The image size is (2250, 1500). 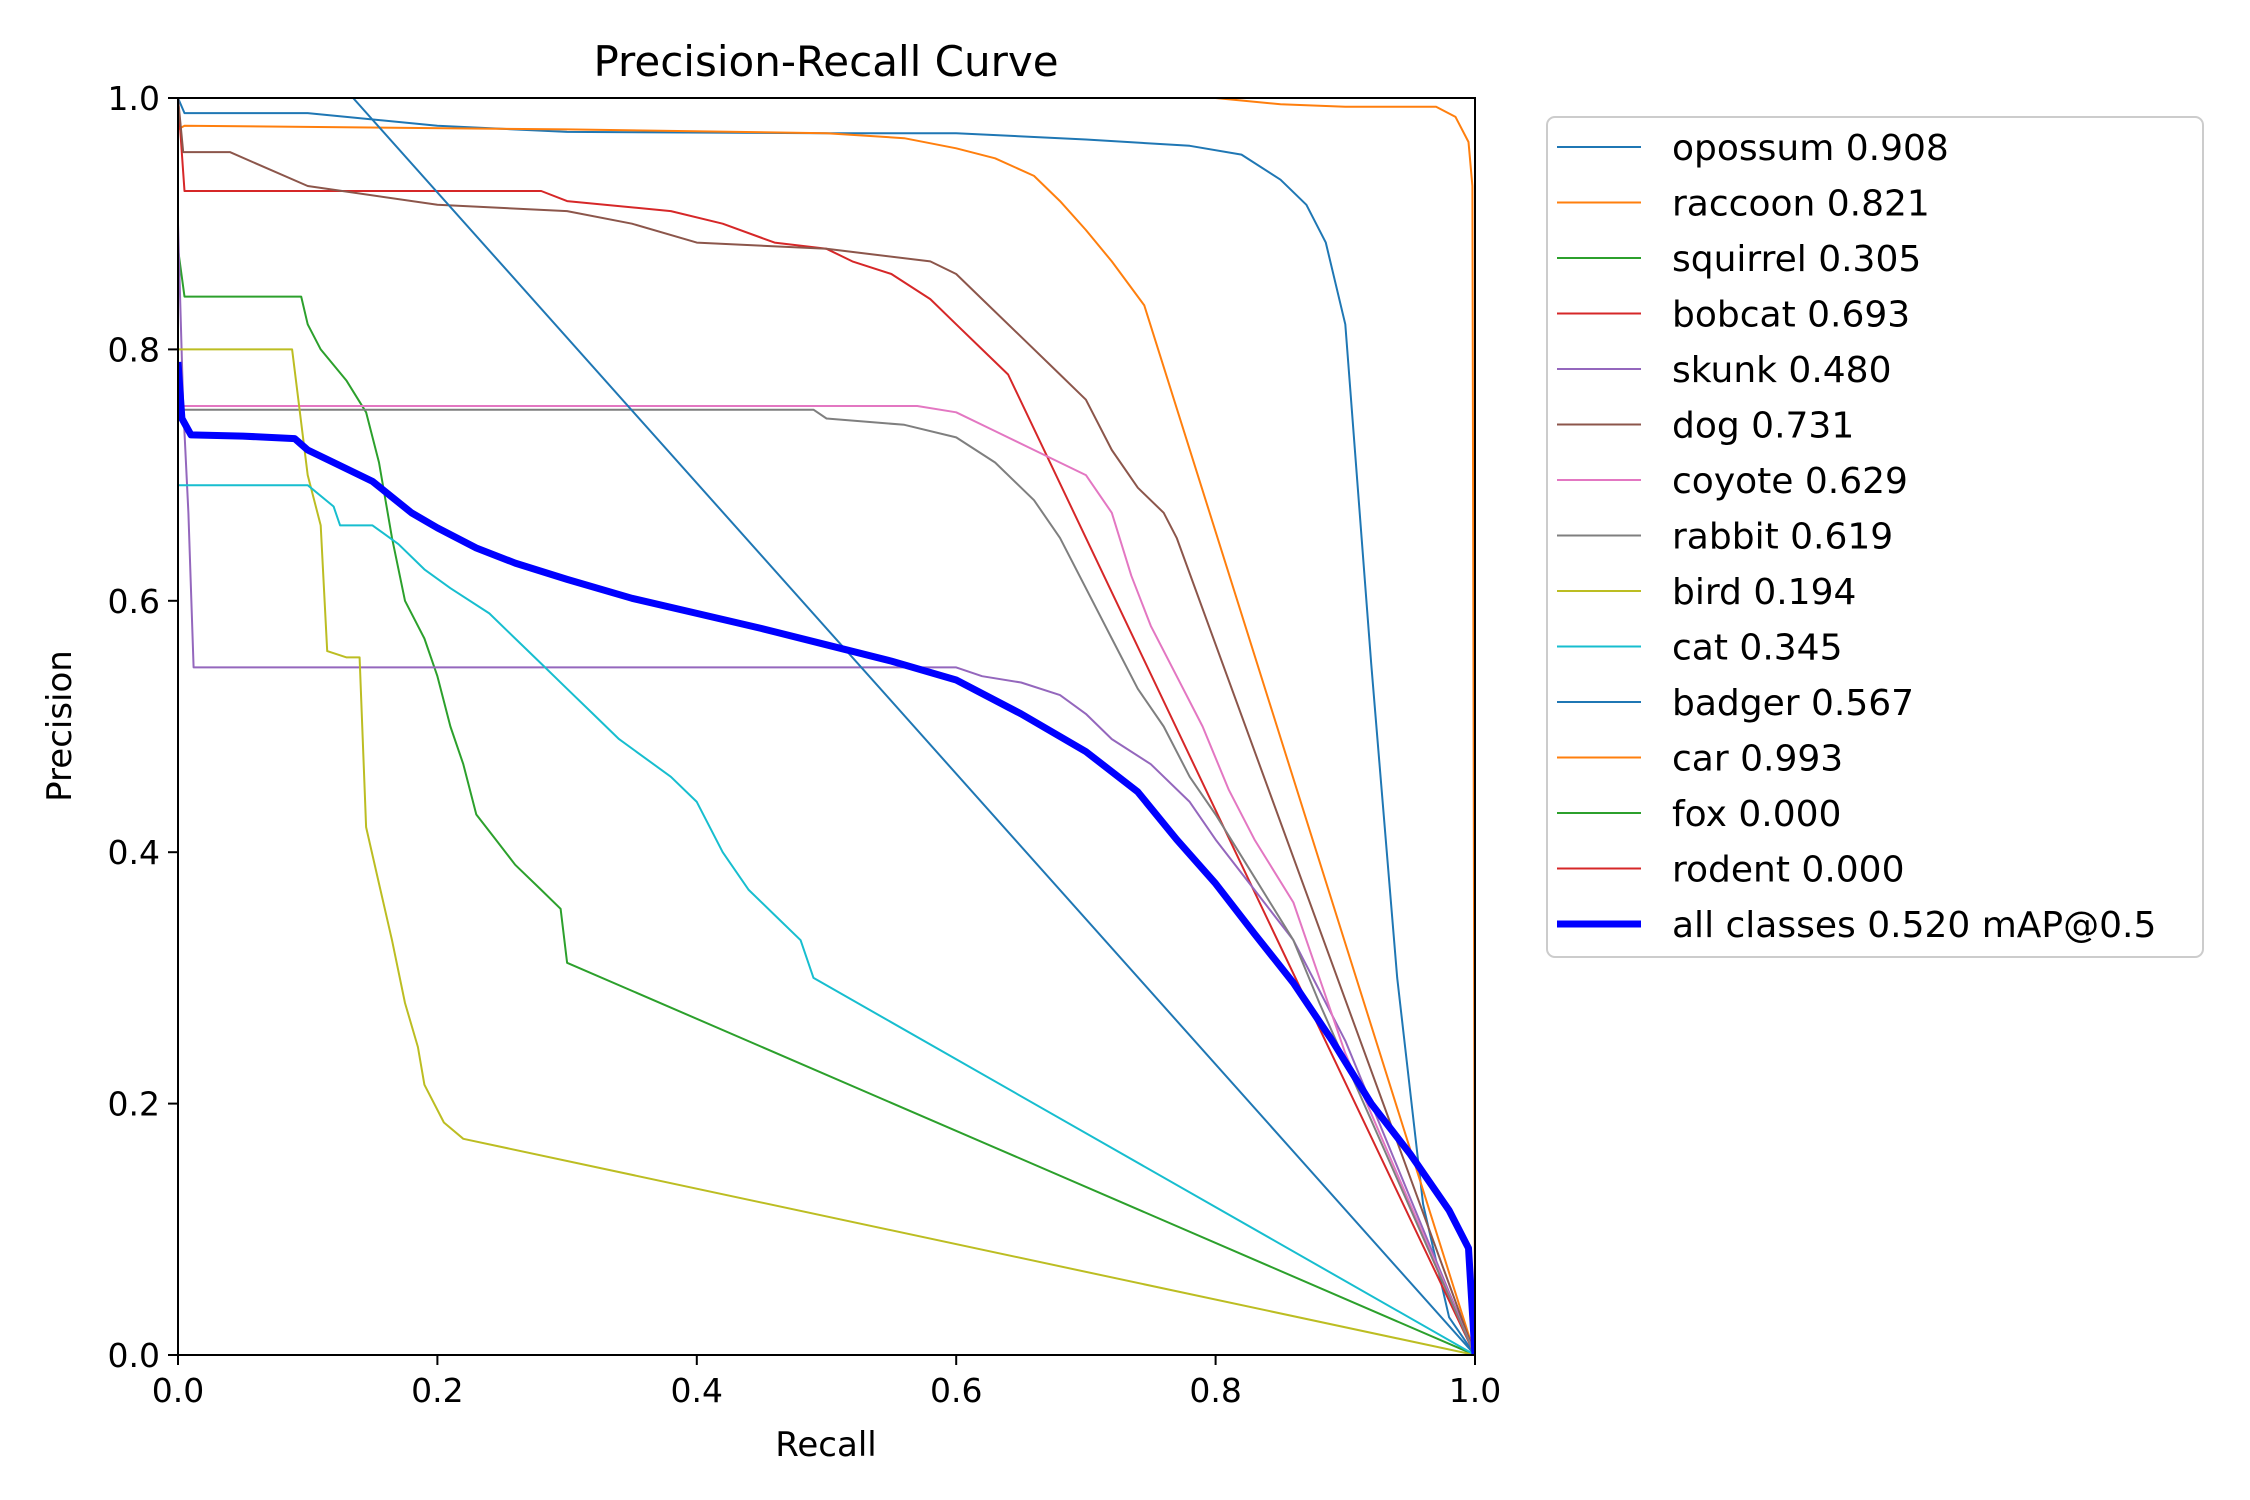 What do you see at coordinates (1793, 703) in the screenshot?
I see `legend-entry-label: badger 0.567` at bounding box center [1793, 703].